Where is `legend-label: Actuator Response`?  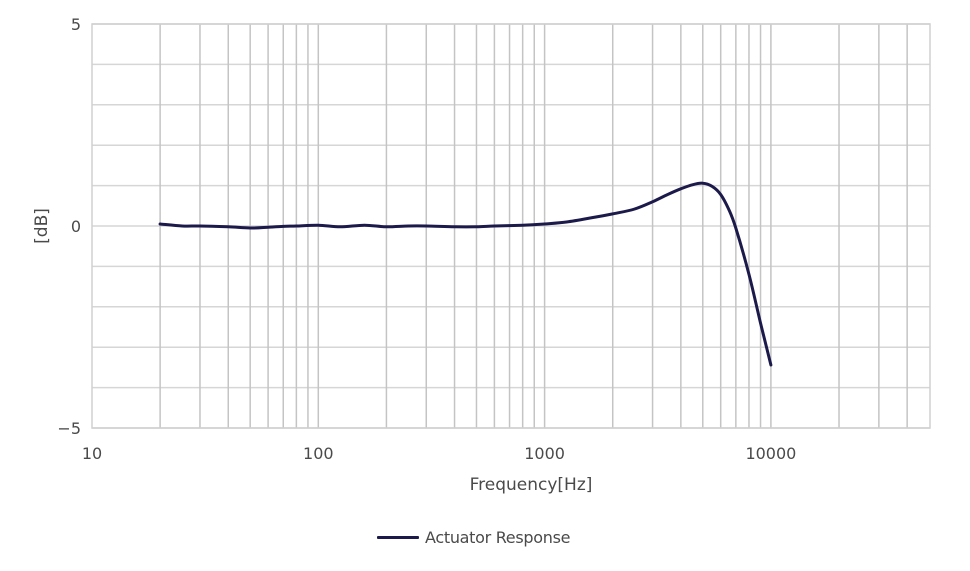
legend-label: Actuator Response is located at coordinates (498, 537).